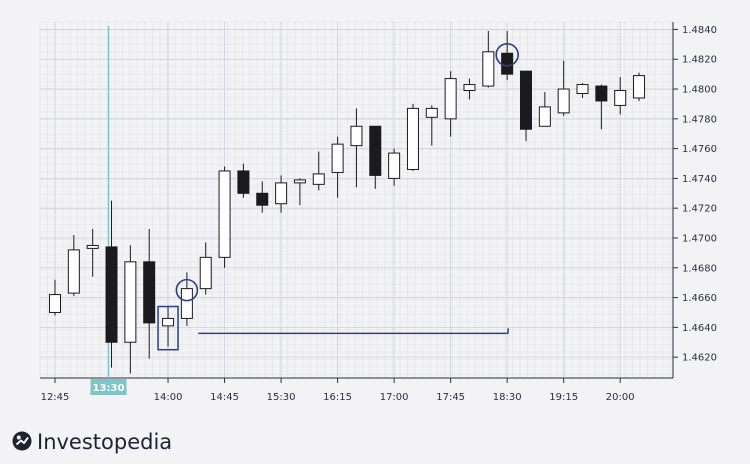 This screenshot has width=750, height=464. I want to click on x-tick-label: 15:30, so click(281, 397).